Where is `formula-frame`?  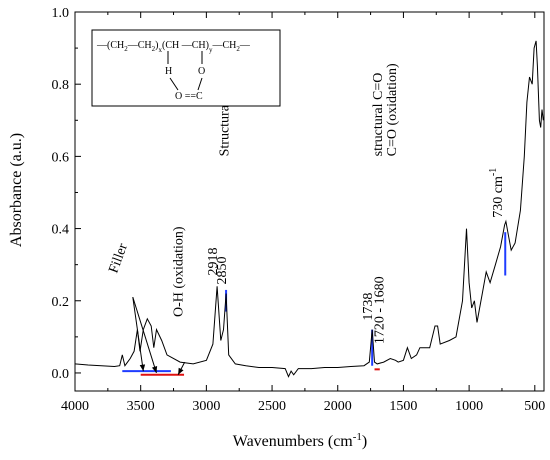 formula-frame is located at coordinates (186, 68).